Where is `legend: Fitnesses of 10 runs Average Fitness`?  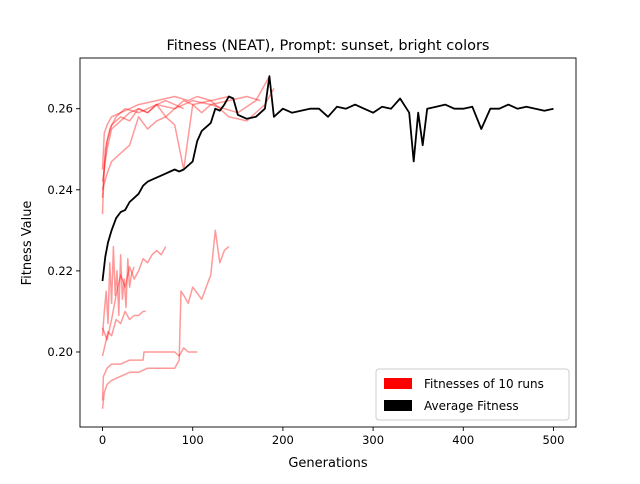 legend: Fitnesses of 10 runs Average Fitness is located at coordinates (472, 394).